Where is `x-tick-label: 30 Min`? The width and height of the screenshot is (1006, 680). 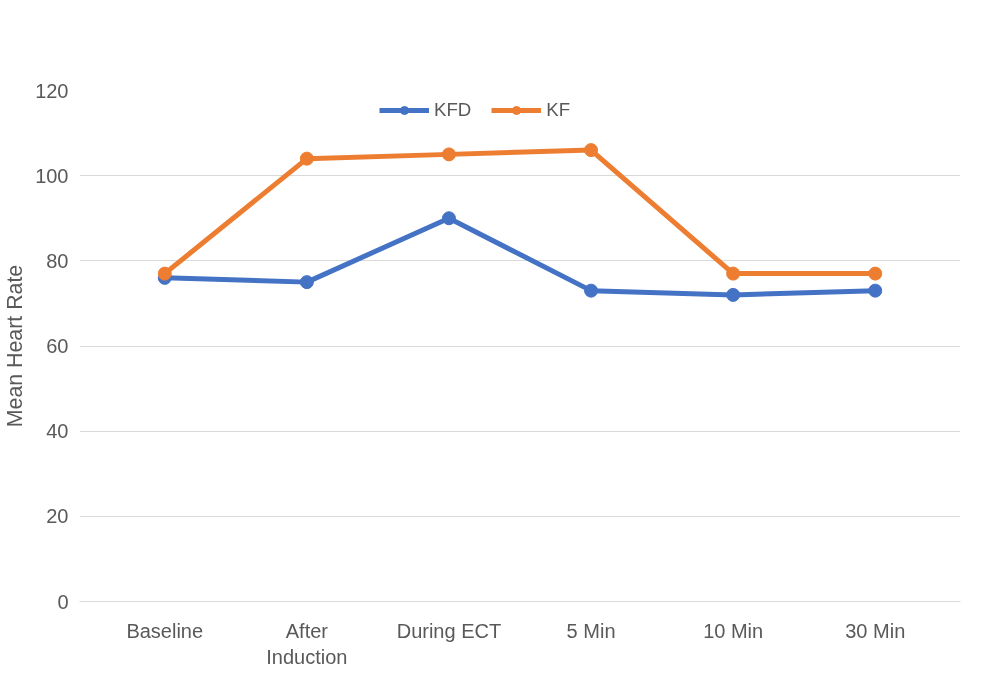 x-tick-label: 30 Min is located at coordinates (875, 630).